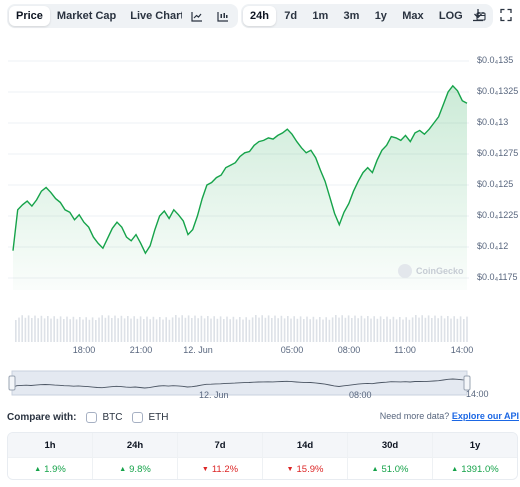 The image size is (520, 487). I want to click on y-axis-tick-label: $0.0₄125, so click(495, 184).